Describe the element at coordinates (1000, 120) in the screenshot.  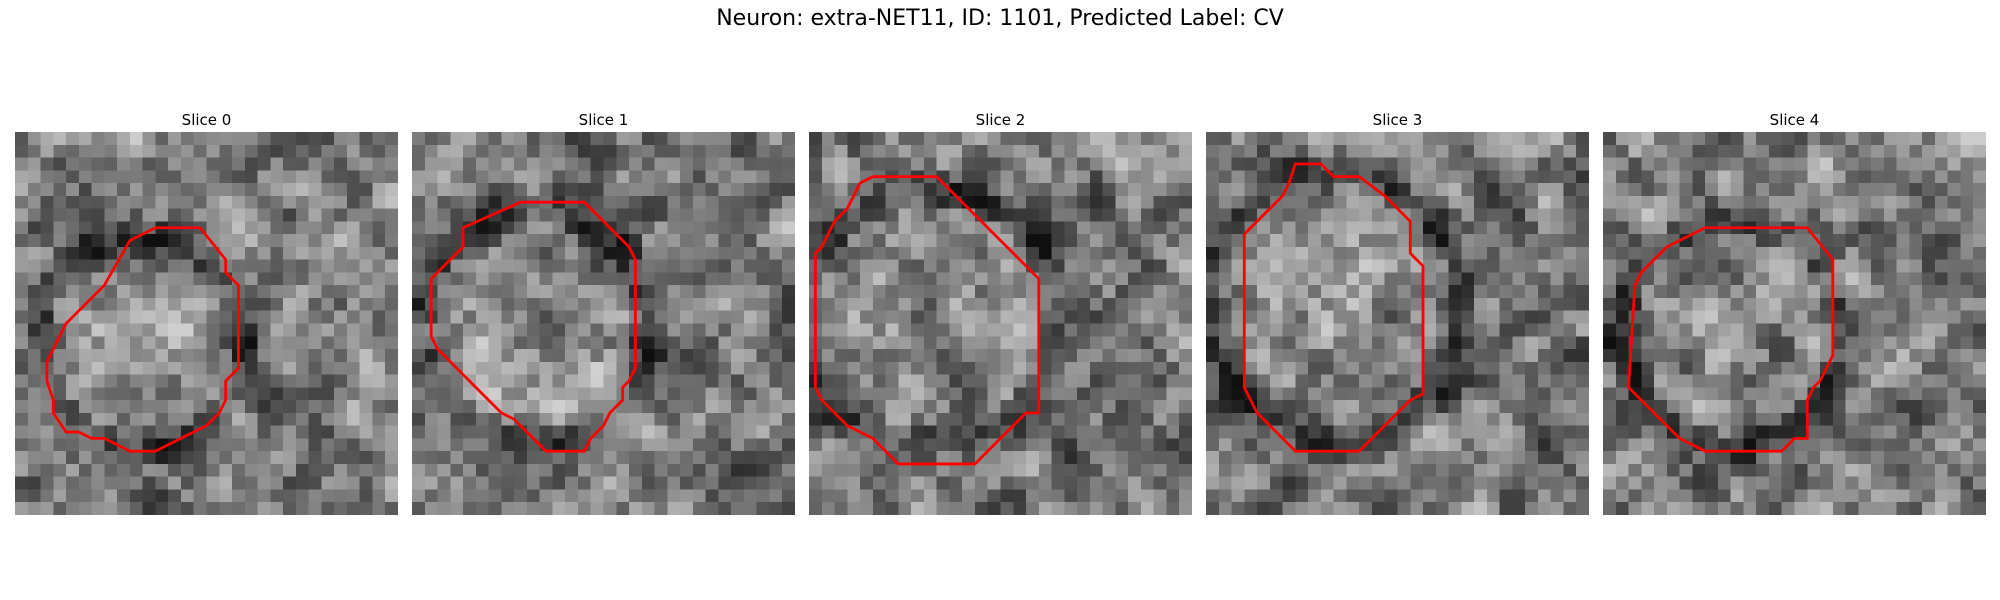
I see `slice-title-2: Slice 2` at that location.